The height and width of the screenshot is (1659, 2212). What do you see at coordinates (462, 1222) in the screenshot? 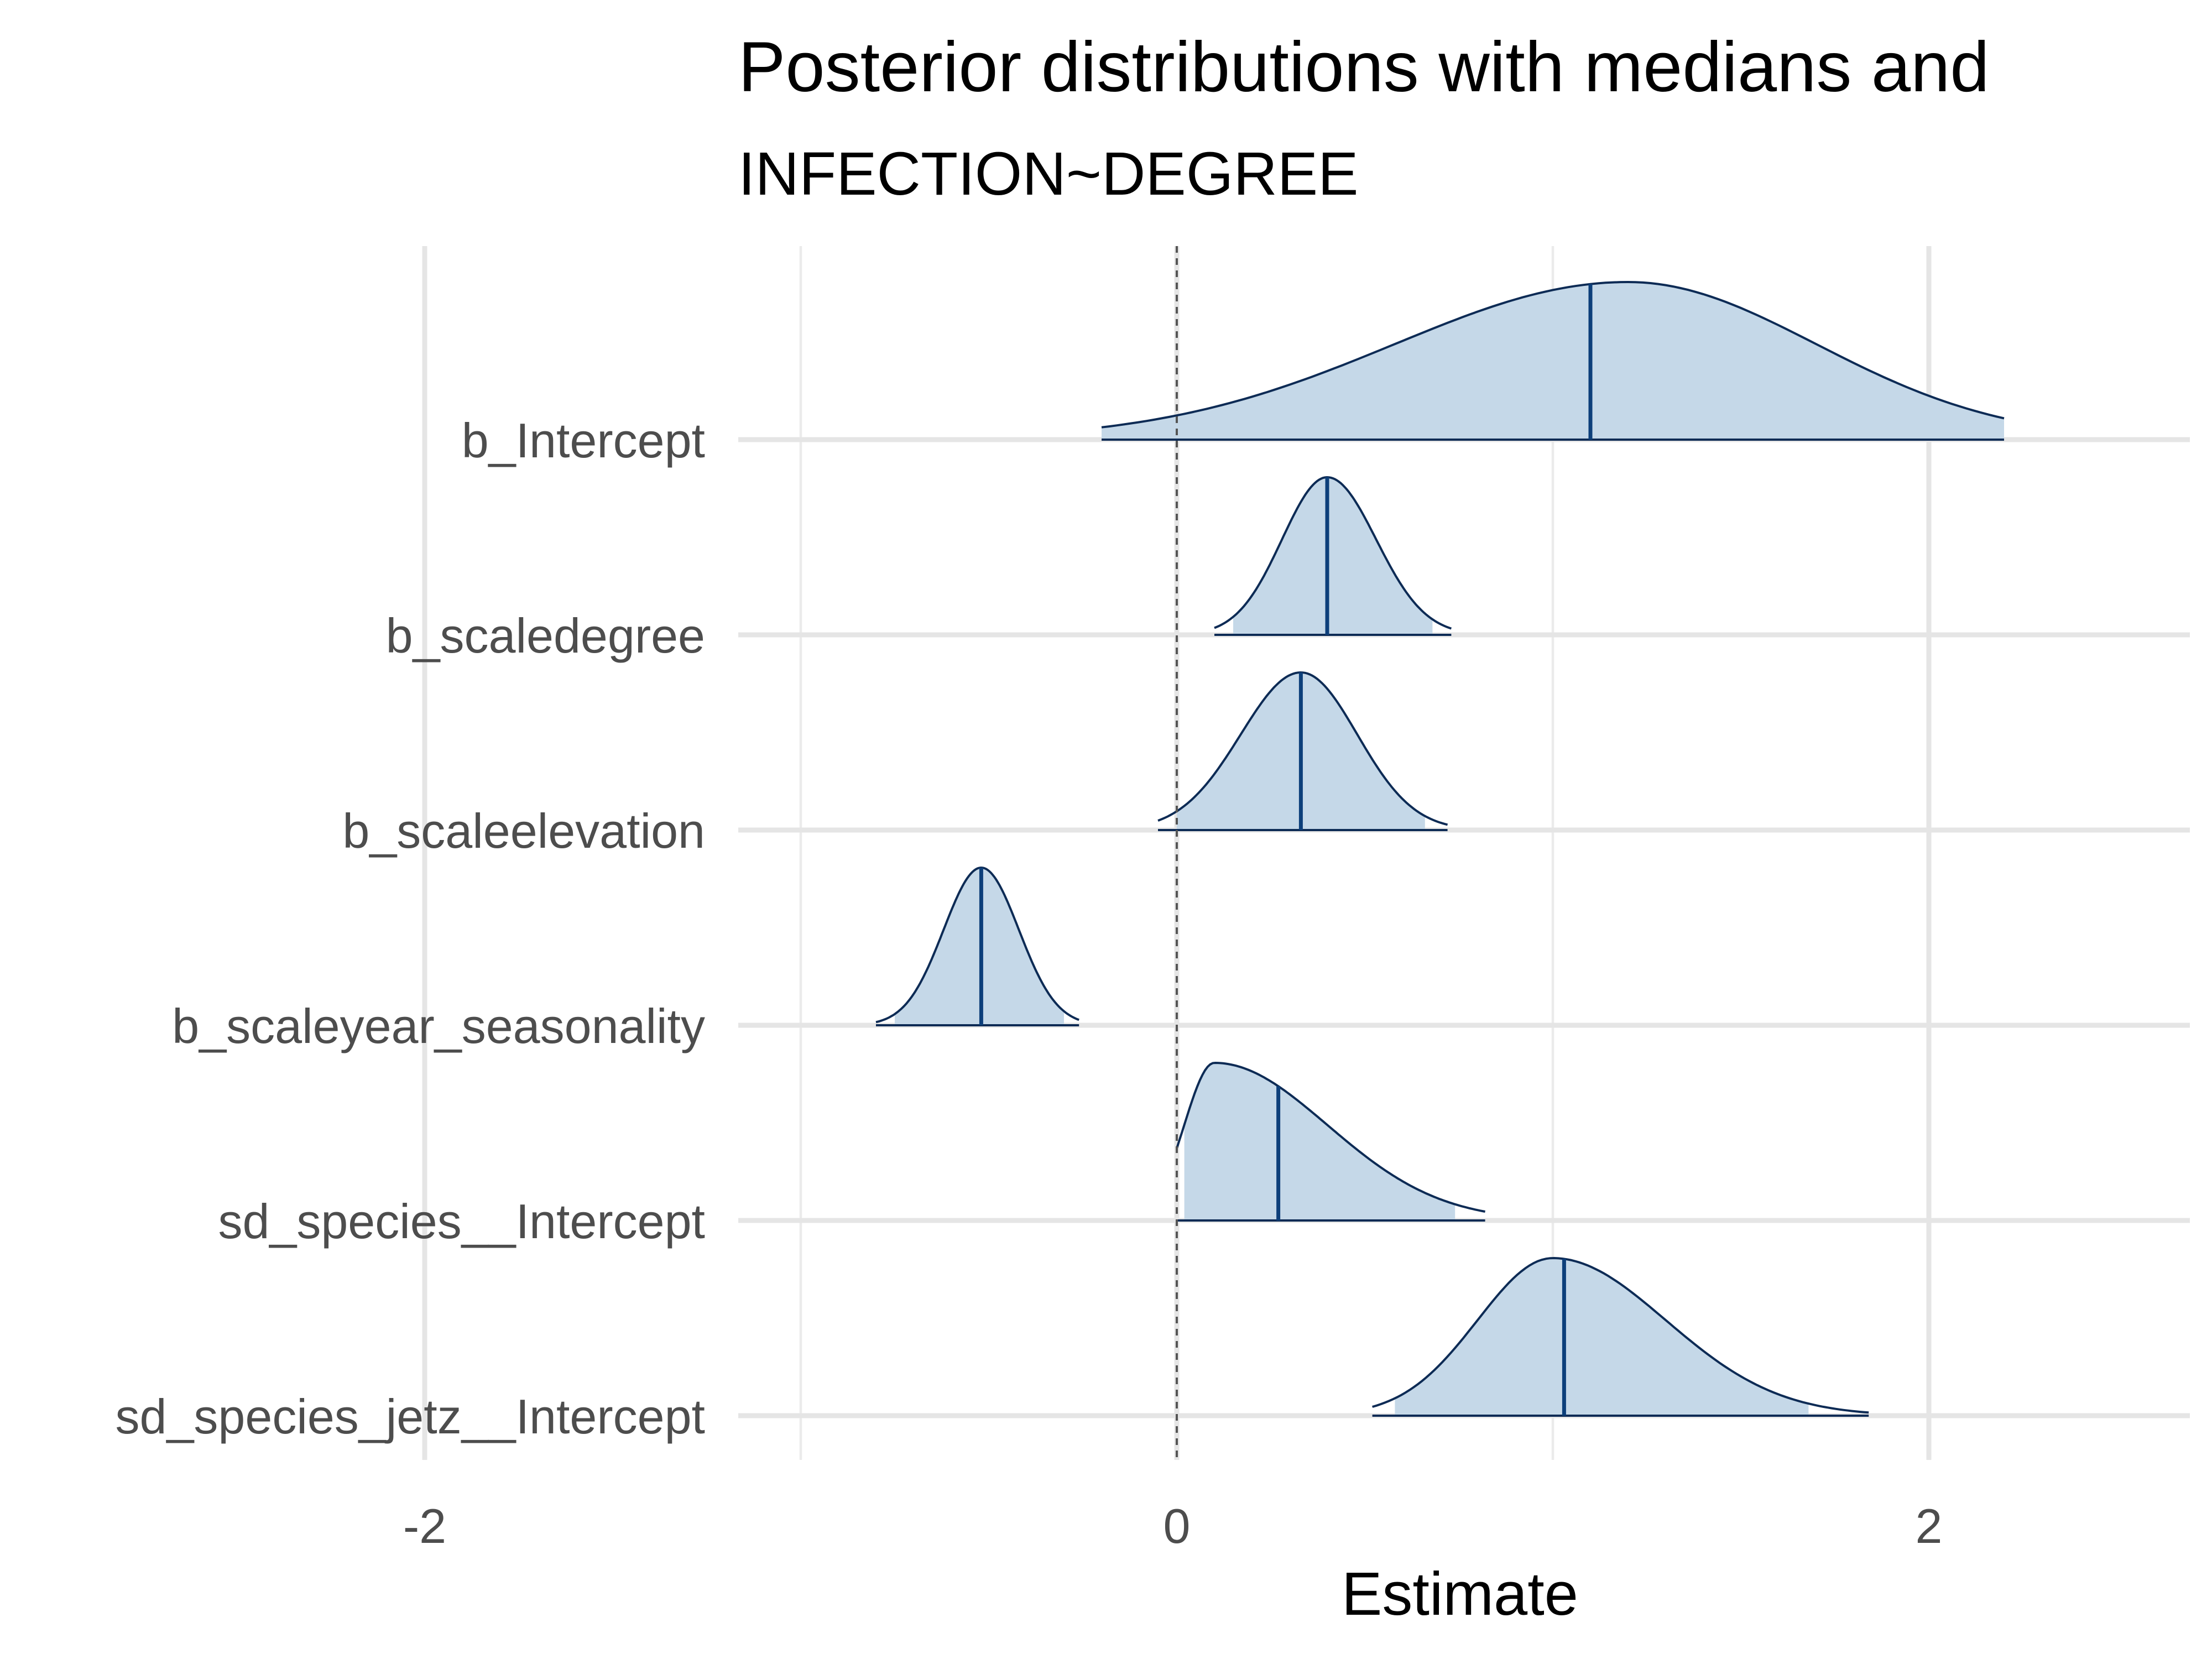
I see `y-tick-label: sd_species__Intercept` at bounding box center [462, 1222].